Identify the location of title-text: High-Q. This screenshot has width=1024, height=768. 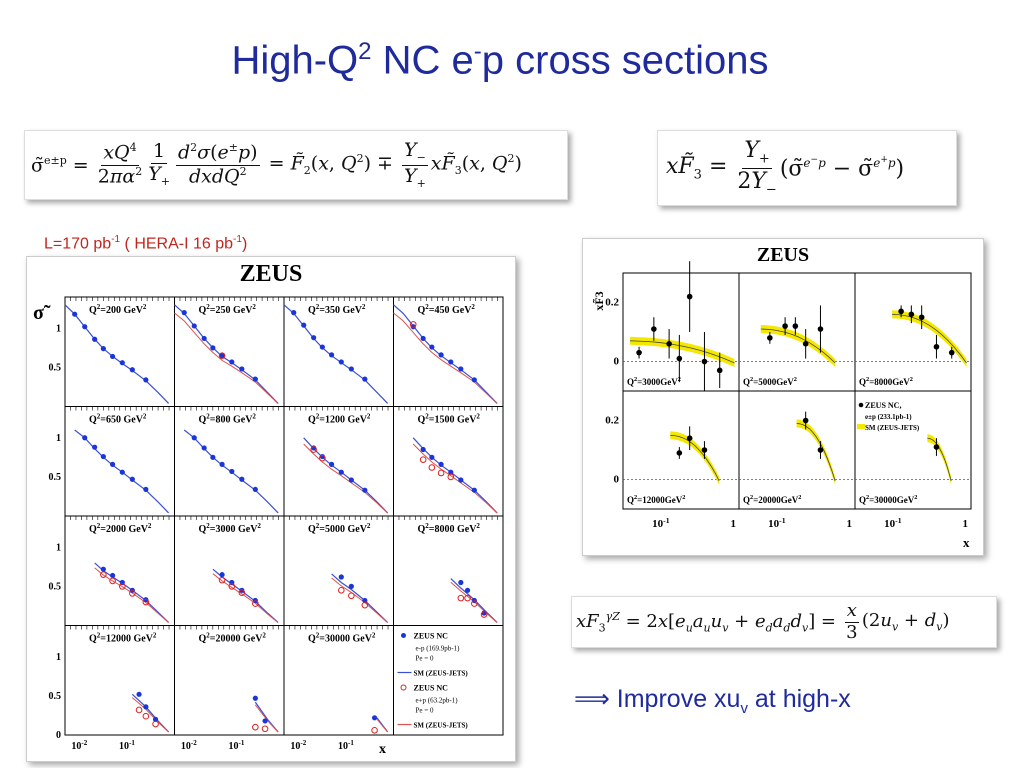
(295, 60).